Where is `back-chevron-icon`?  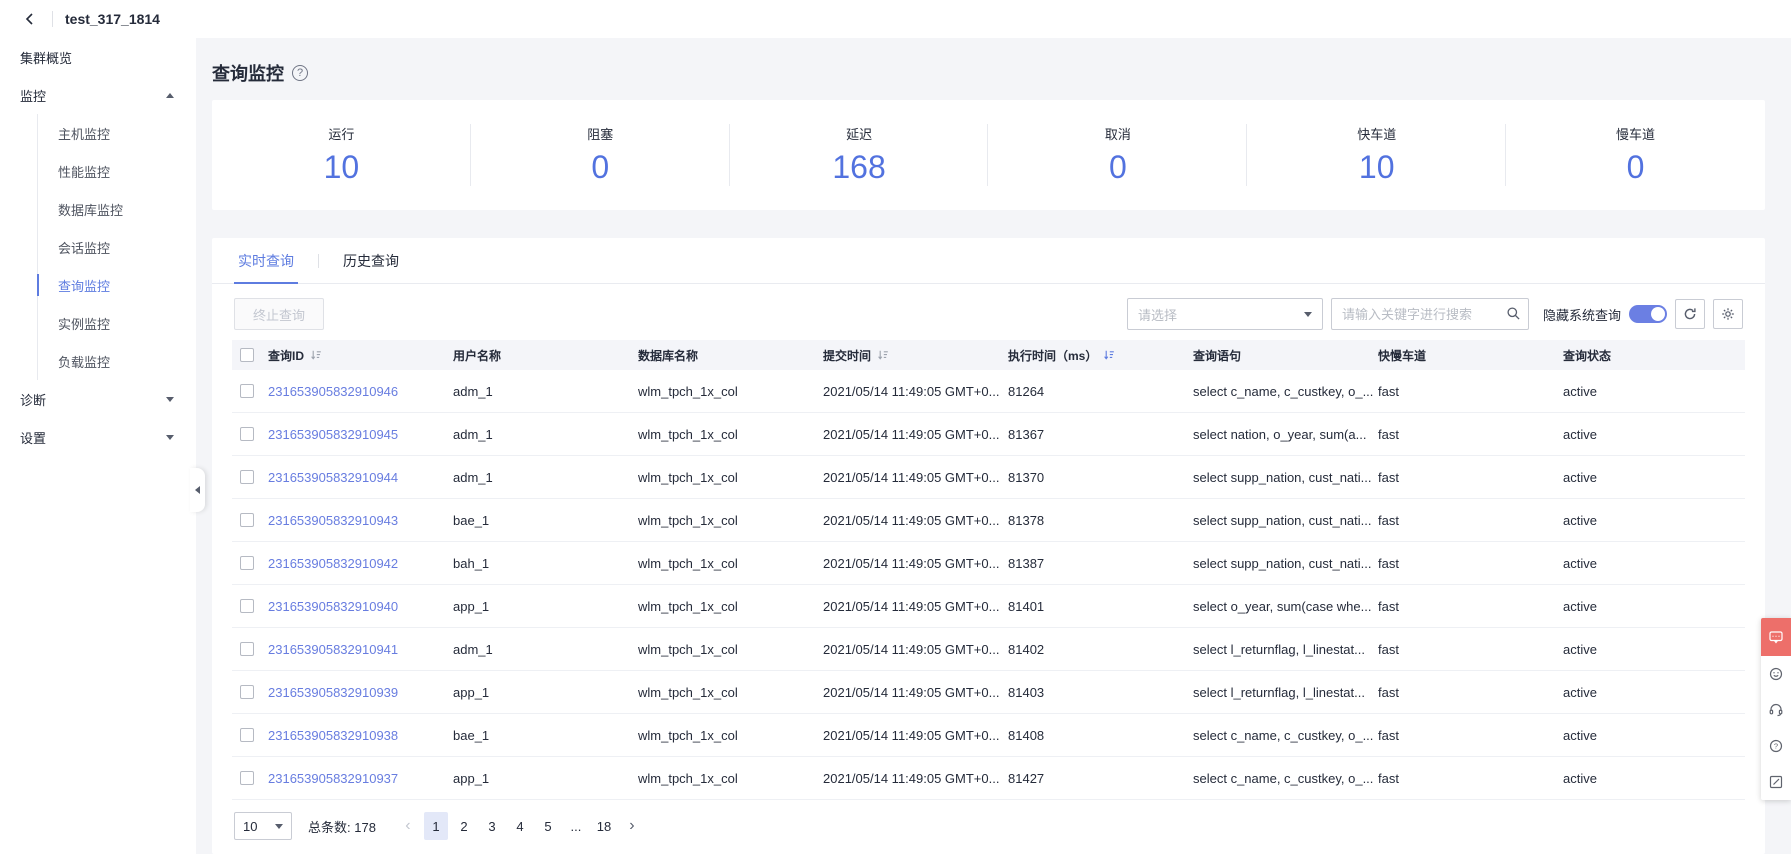 back-chevron-icon is located at coordinates (29, 19).